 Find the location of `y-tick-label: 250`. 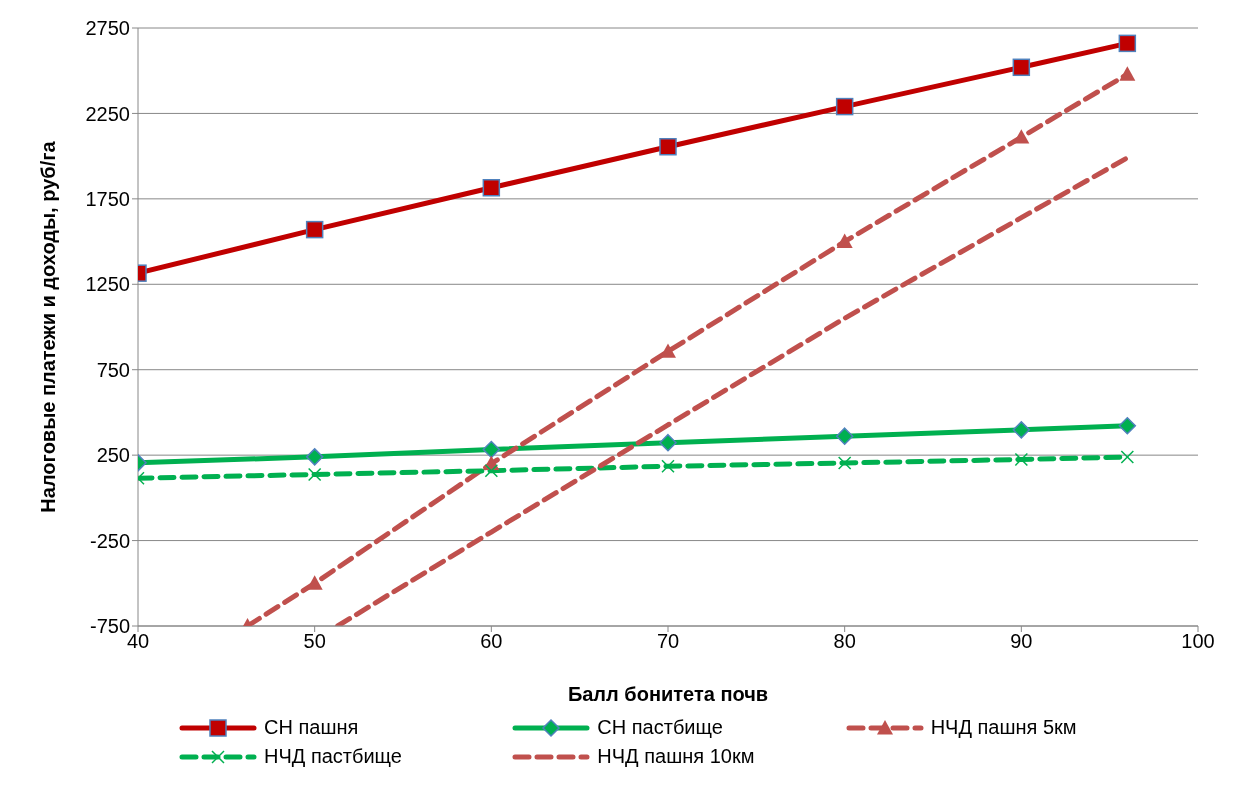

y-tick-label: 250 is located at coordinates (113, 455).